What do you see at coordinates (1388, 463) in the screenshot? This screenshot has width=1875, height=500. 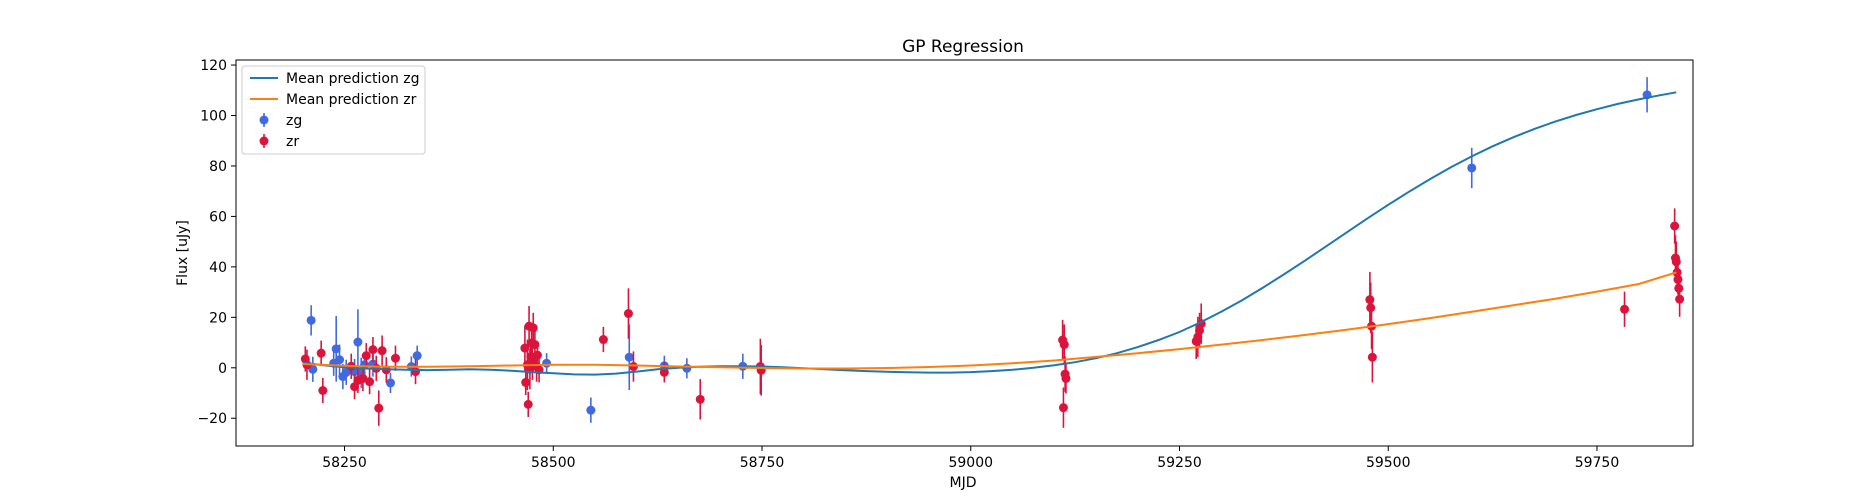 I see `x-tick-label-59500: 59500` at bounding box center [1388, 463].